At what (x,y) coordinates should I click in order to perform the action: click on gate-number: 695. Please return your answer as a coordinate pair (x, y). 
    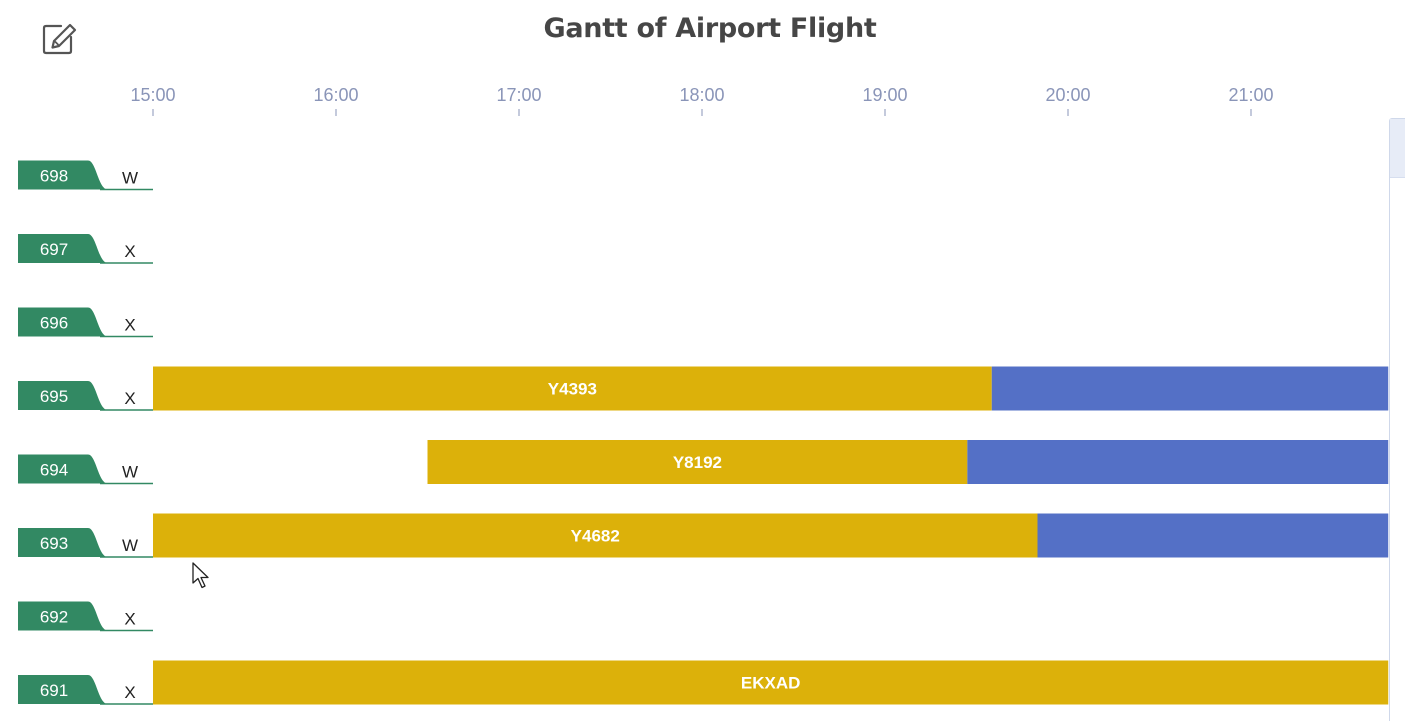
    Looking at the image, I should click on (54, 396).